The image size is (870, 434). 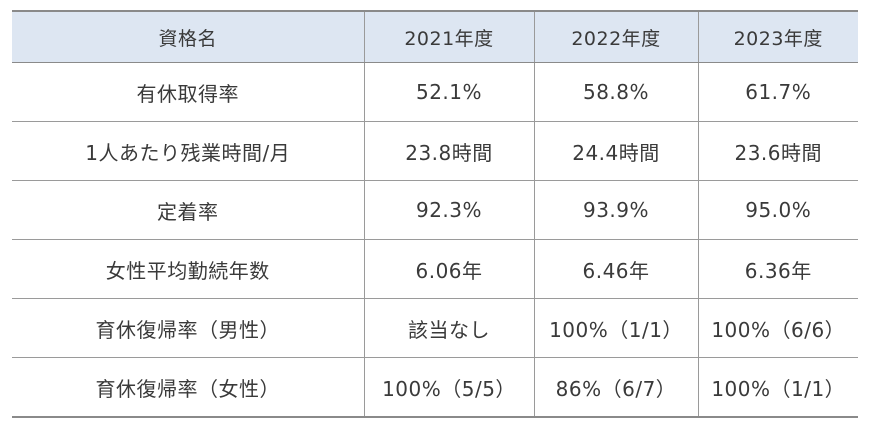 I want to click on cell-2023: 6.36年, so click(x=777, y=269).